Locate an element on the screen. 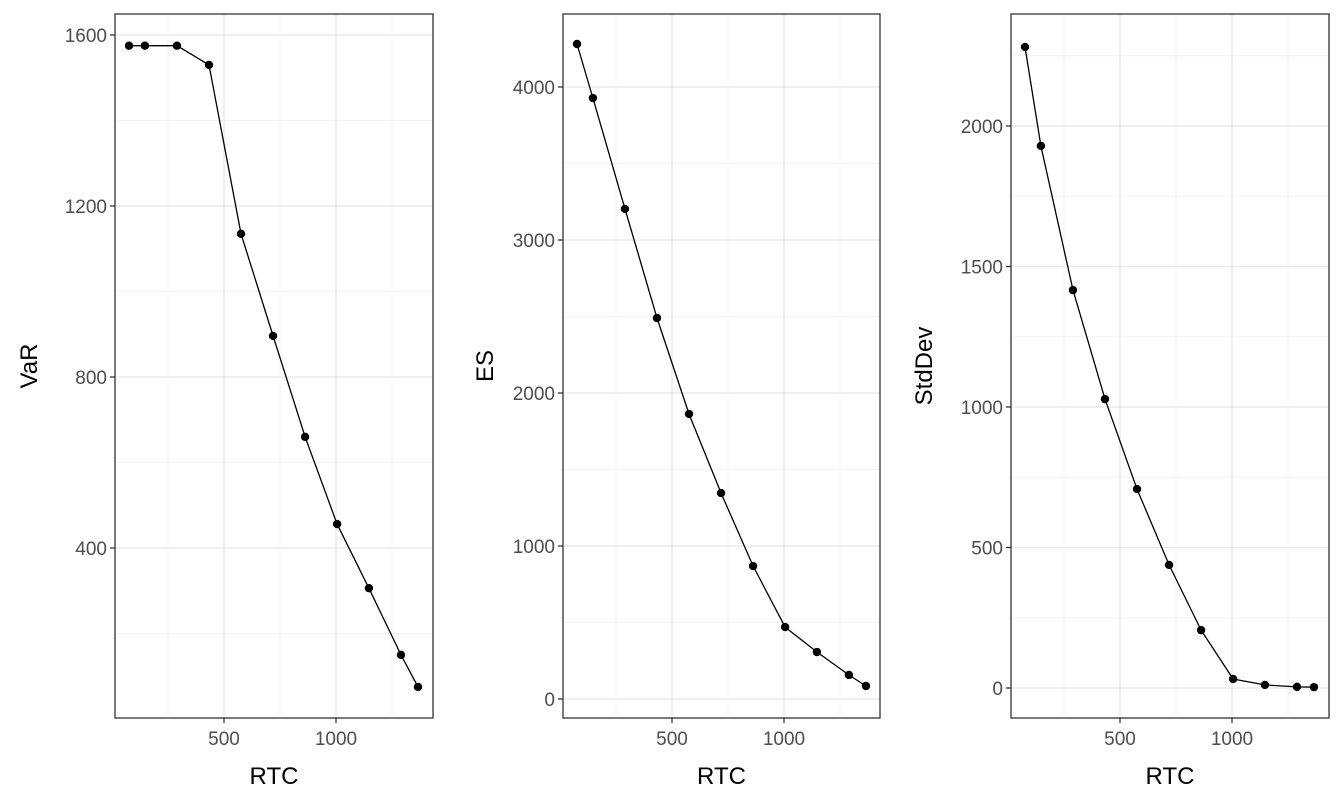 Image resolution: width=1344 pixels, height=811 pixels. y-tick-label: 4000 is located at coordinates (534, 88).